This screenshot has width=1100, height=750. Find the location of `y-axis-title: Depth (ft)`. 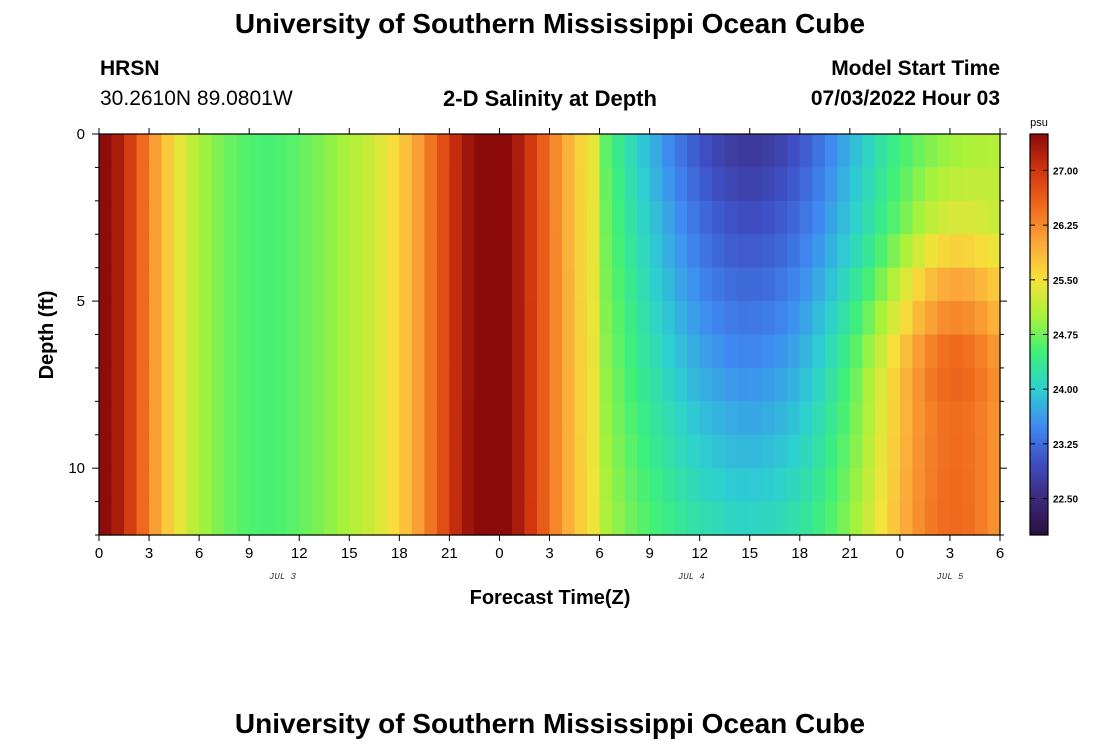

y-axis-title: Depth (ft) is located at coordinates (47, 335).